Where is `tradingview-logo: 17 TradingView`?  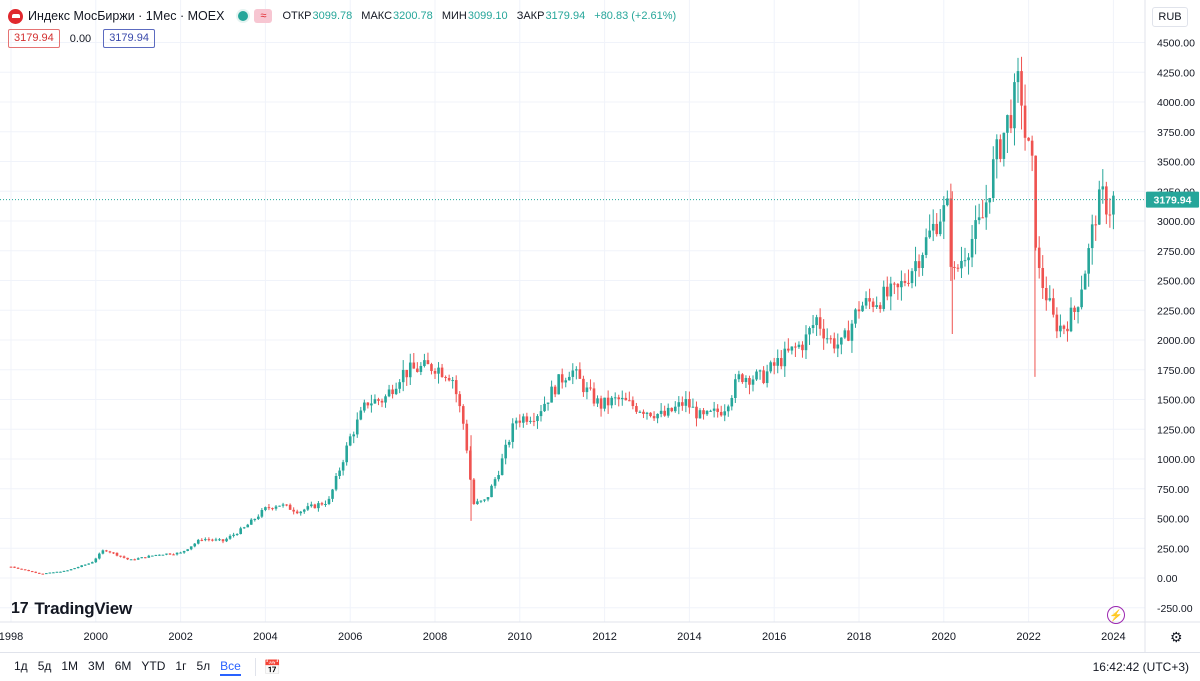 tradingview-logo: 17 TradingView is located at coordinates (71, 609).